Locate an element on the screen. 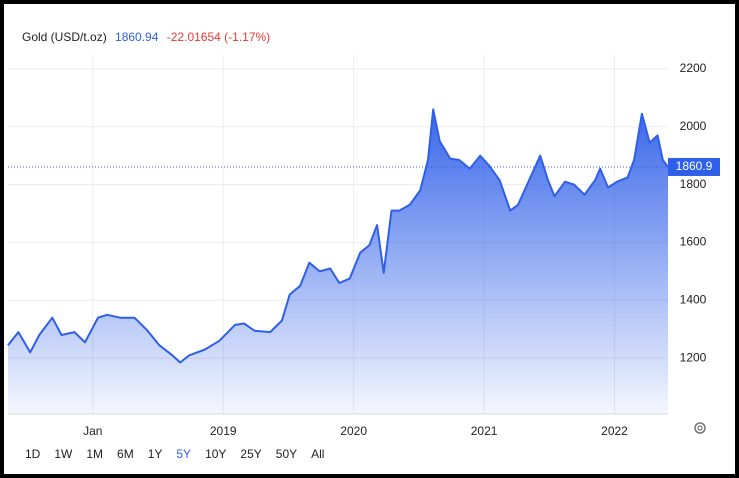  gear-hub is located at coordinates (700, 428).